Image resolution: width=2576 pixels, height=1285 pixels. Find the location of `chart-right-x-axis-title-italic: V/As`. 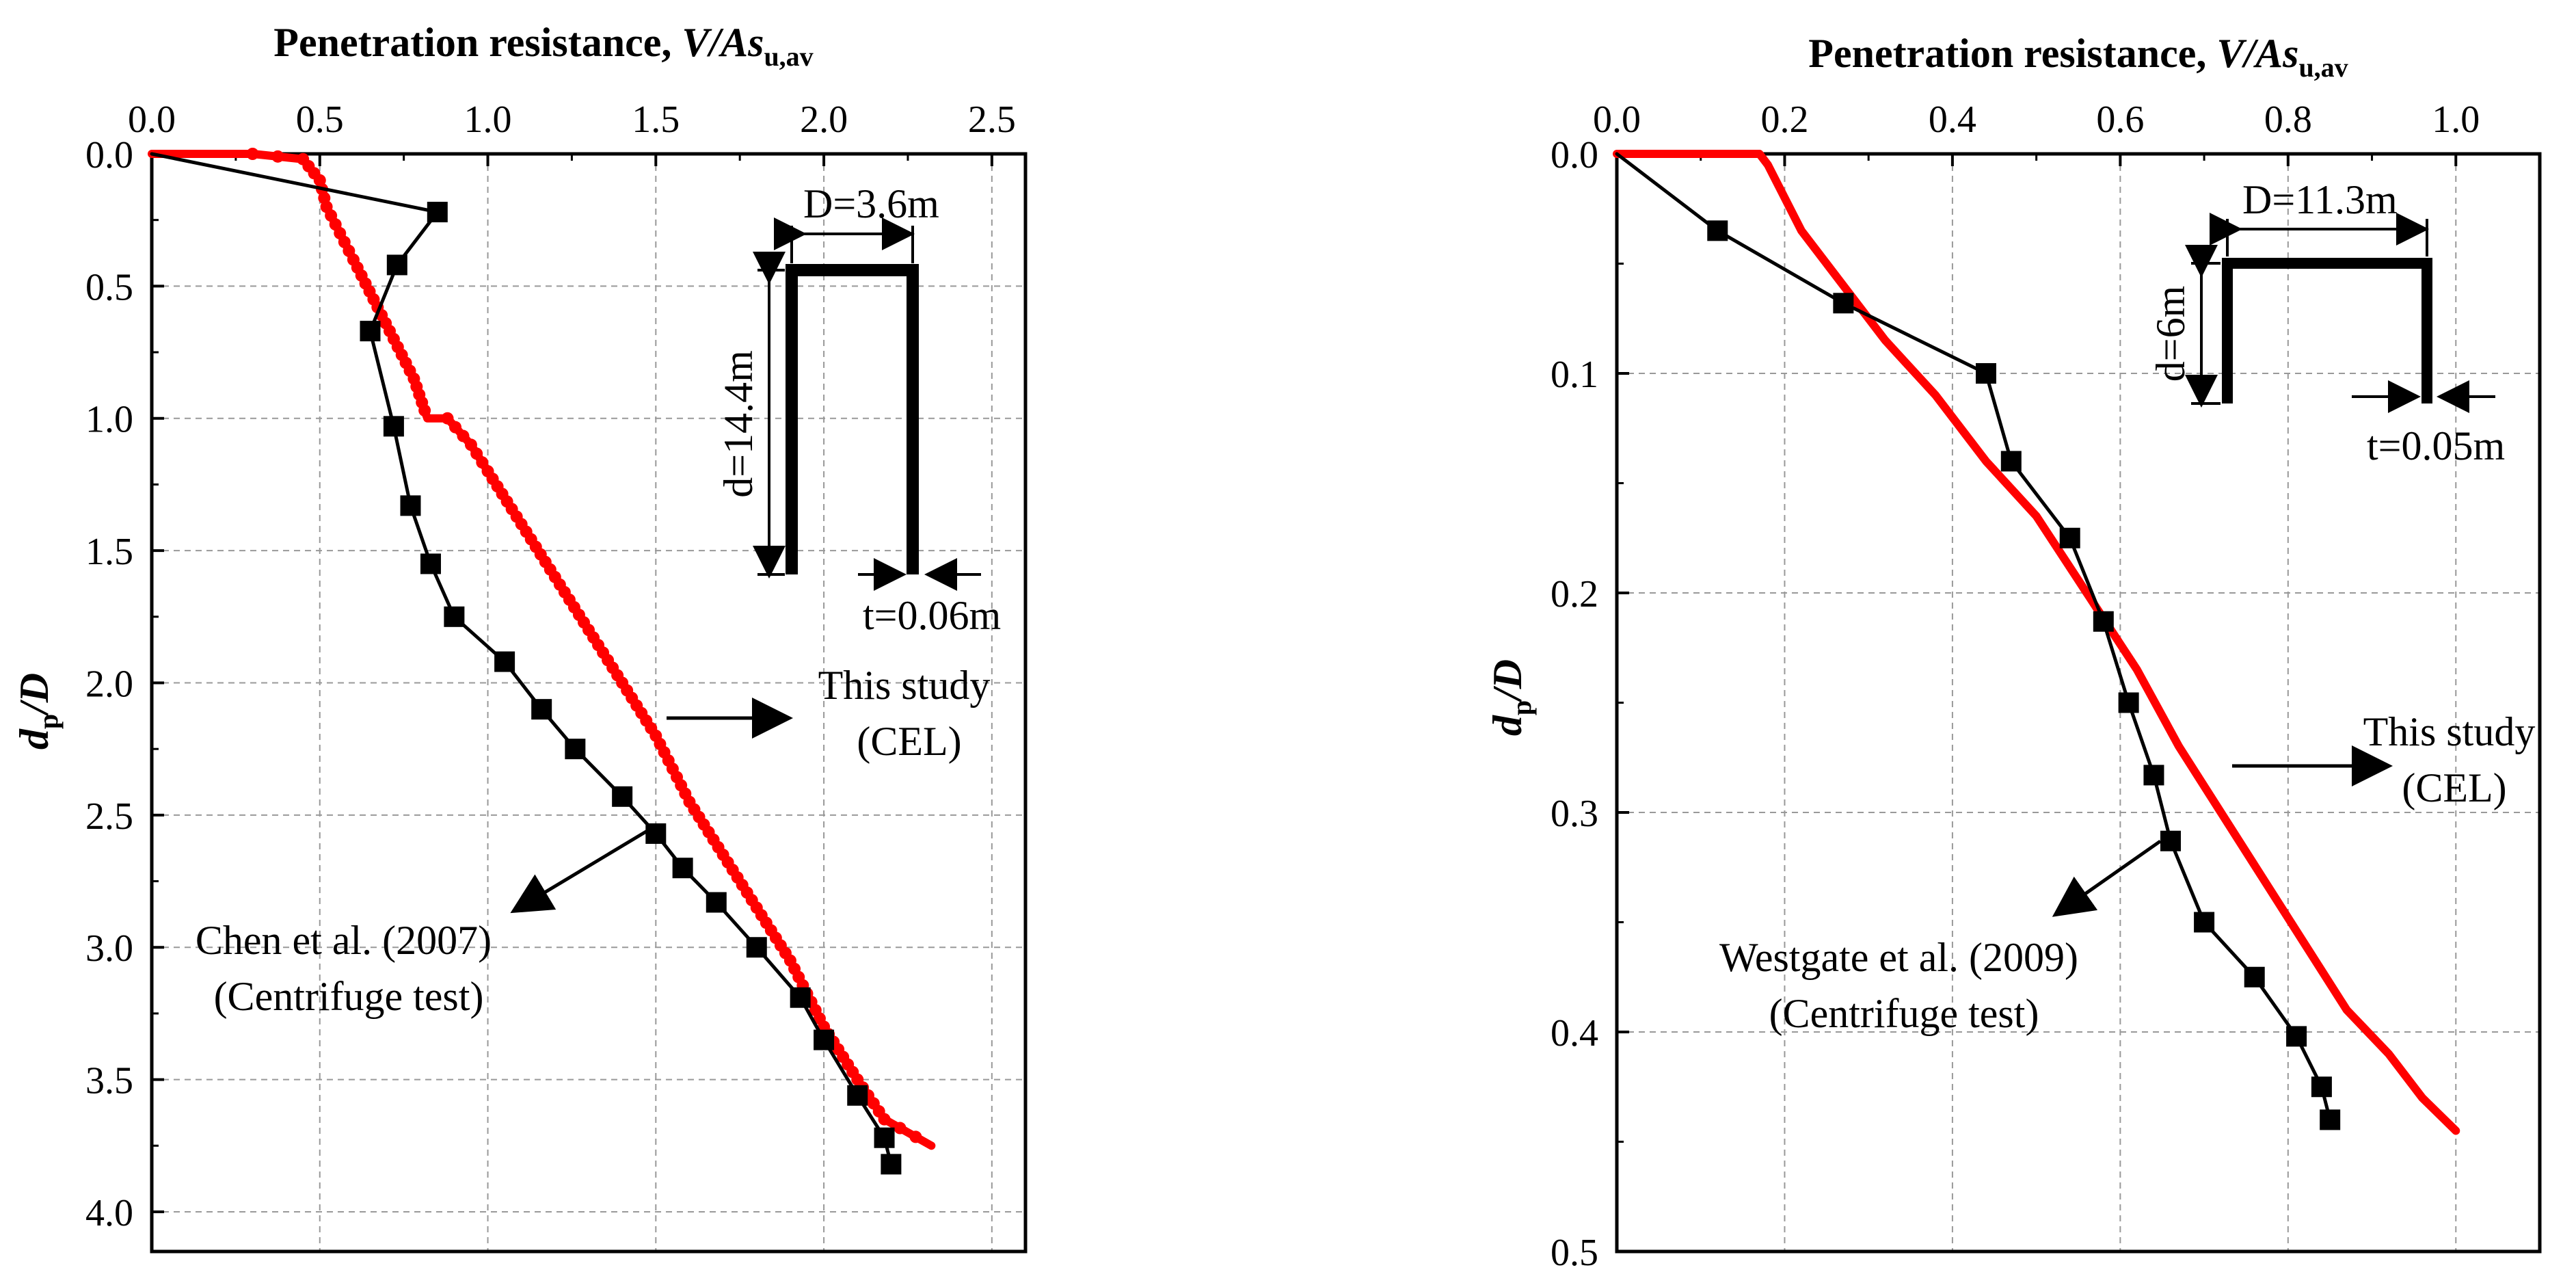

chart-right-x-axis-title-italic: V/As is located at coordinates (2257, 53).